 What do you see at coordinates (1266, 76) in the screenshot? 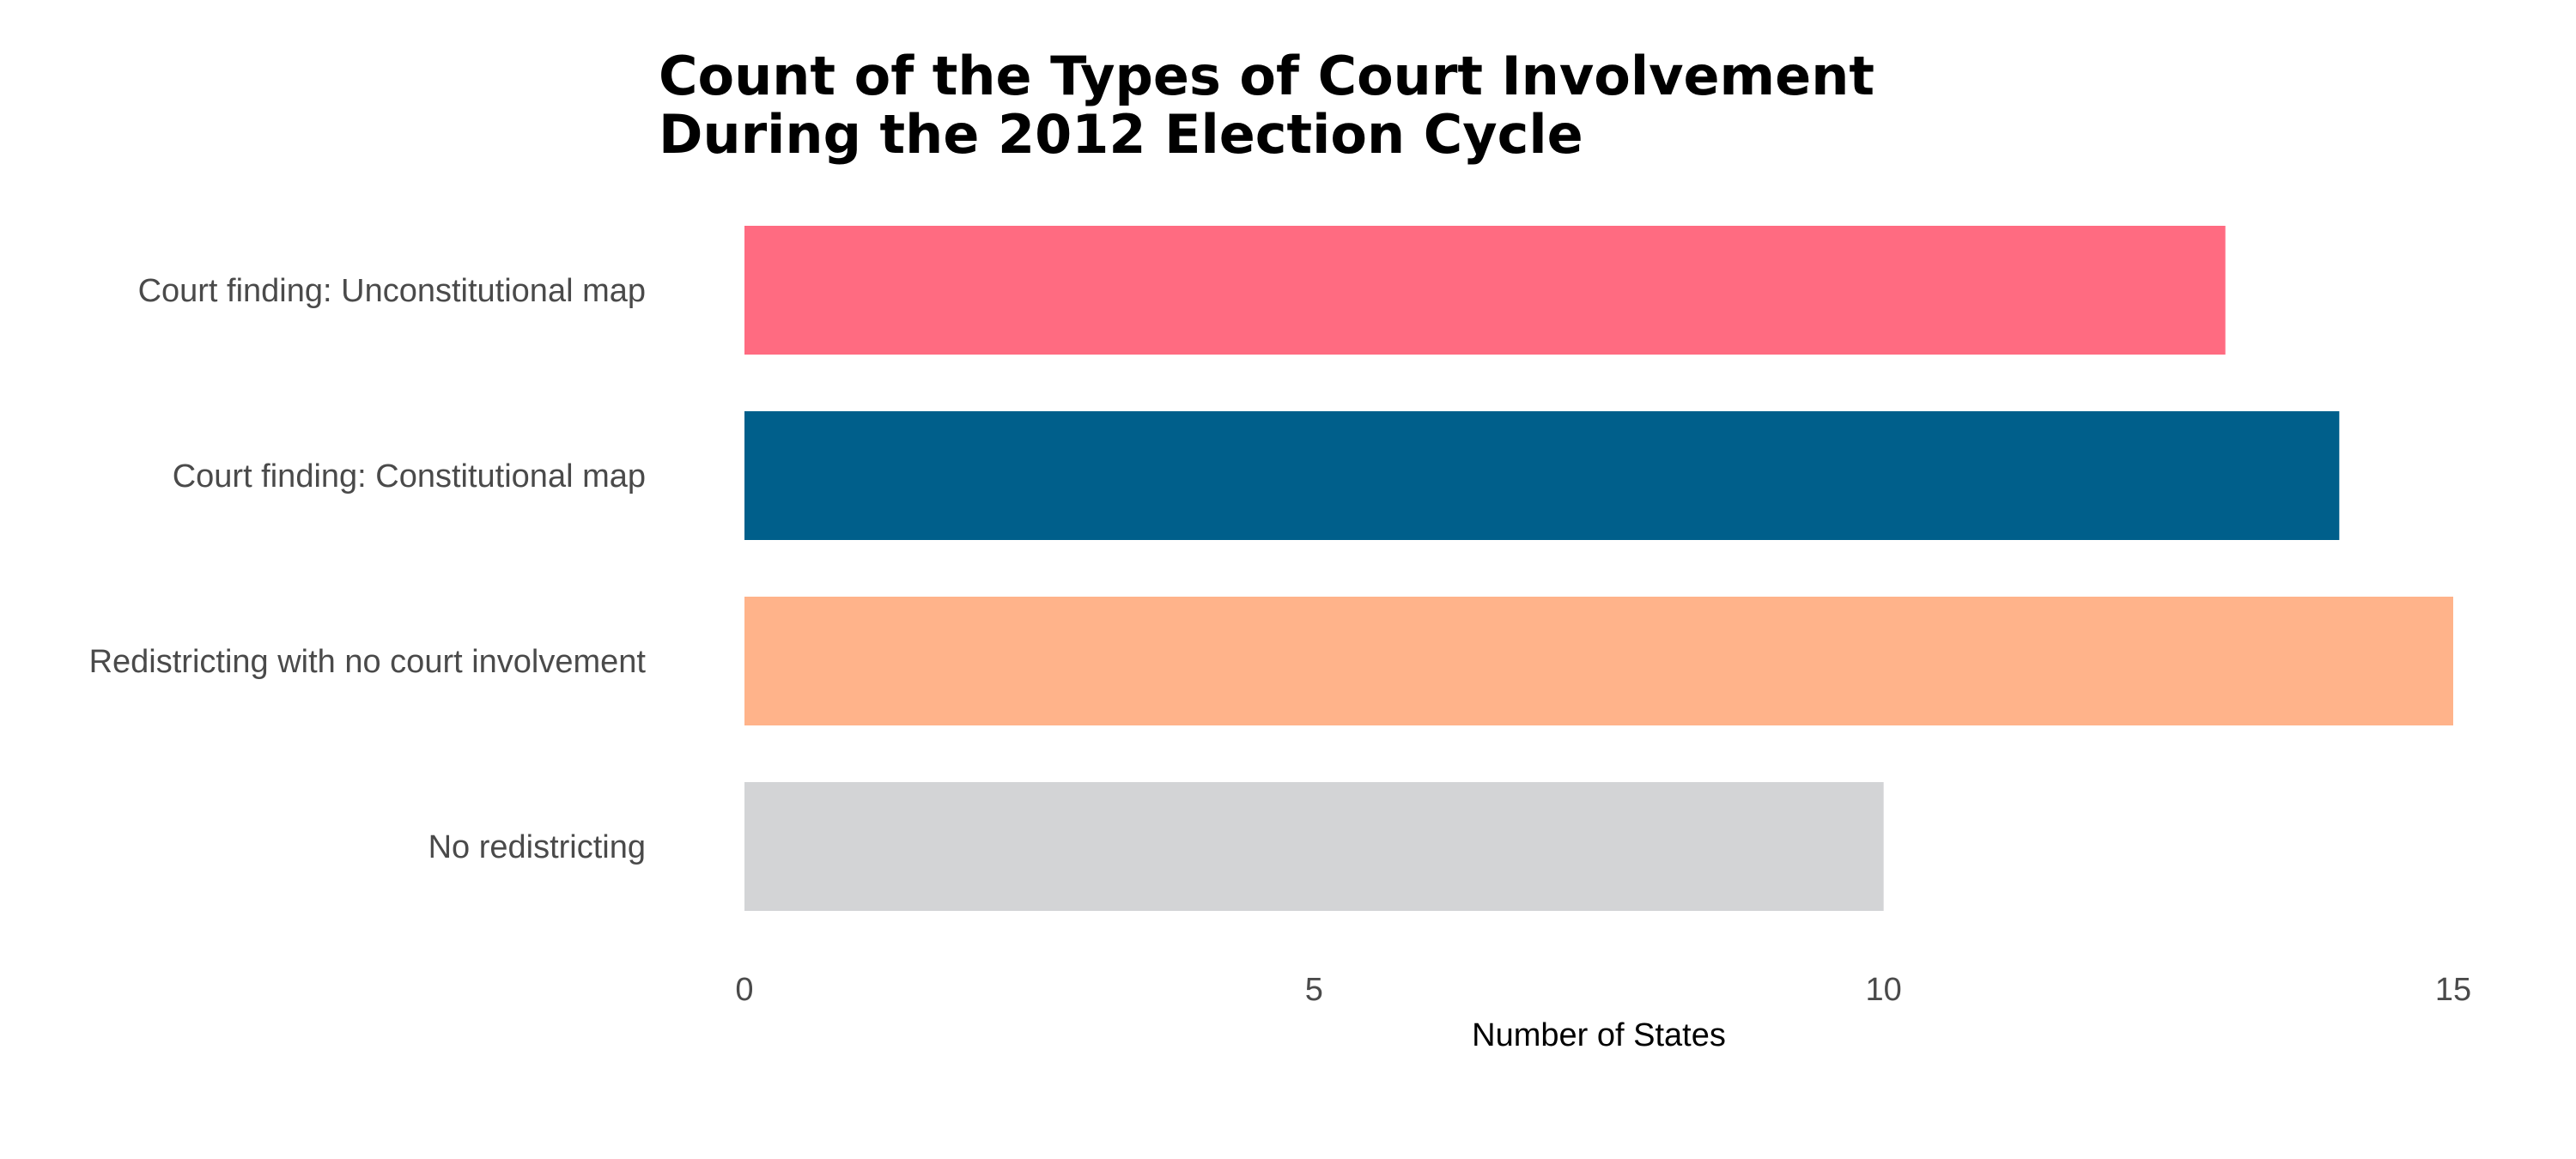
I see `chart-title-line-1: Count of the Types of Court Involvement` at bounding box center [1266, 76].